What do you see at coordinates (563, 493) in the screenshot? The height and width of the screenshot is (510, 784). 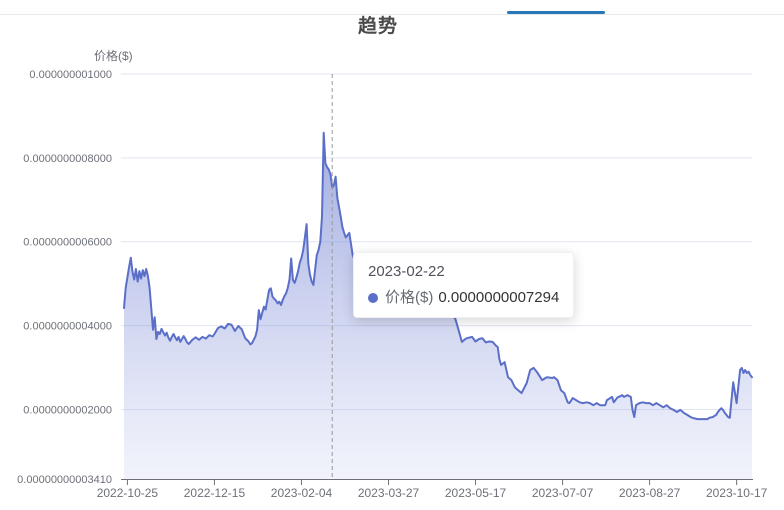 I see `x-axis-tick-label: 2023-07-07` at bounding box center [563, 493].